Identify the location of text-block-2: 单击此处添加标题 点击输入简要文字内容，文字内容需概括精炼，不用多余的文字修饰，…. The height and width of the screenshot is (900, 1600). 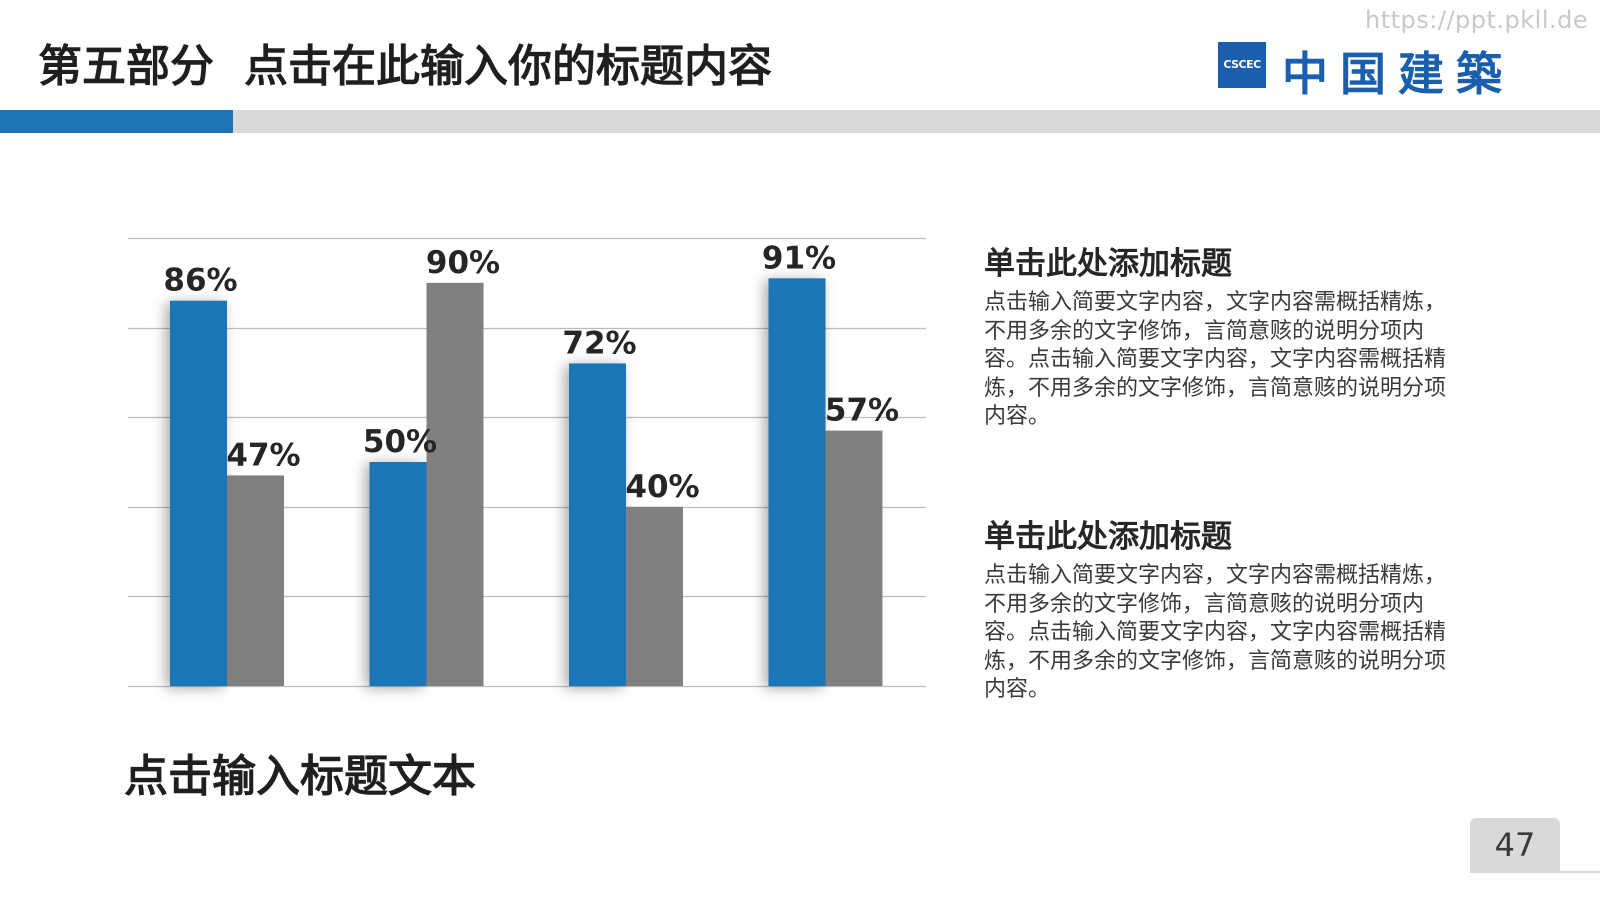
(1219, 608).